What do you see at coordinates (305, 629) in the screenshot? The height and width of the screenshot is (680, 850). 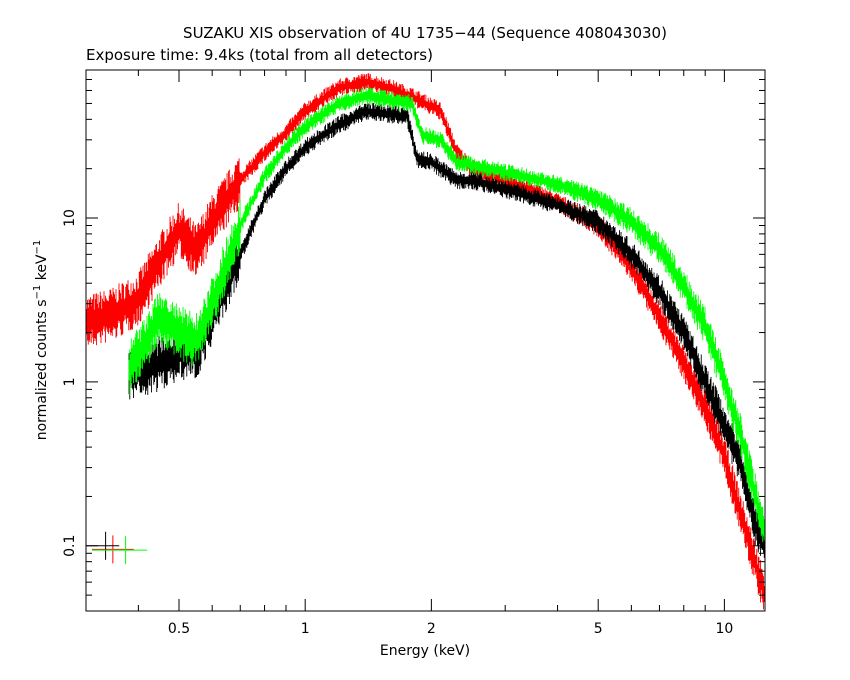 I see `x-tick-label: 1` at bounding box center [305, 629].